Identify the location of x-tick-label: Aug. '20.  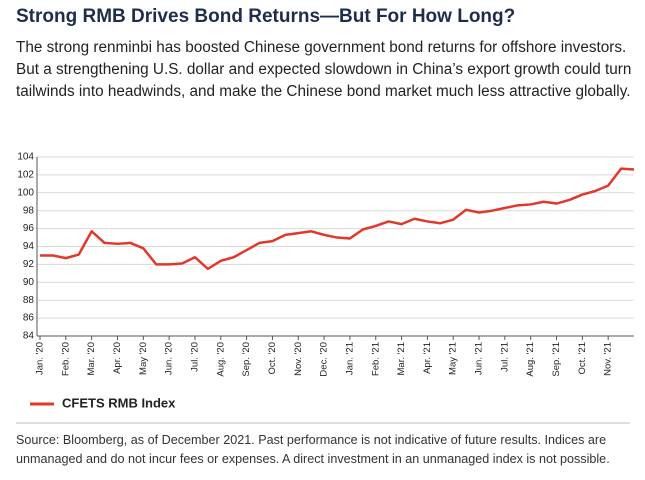
(220, 359).